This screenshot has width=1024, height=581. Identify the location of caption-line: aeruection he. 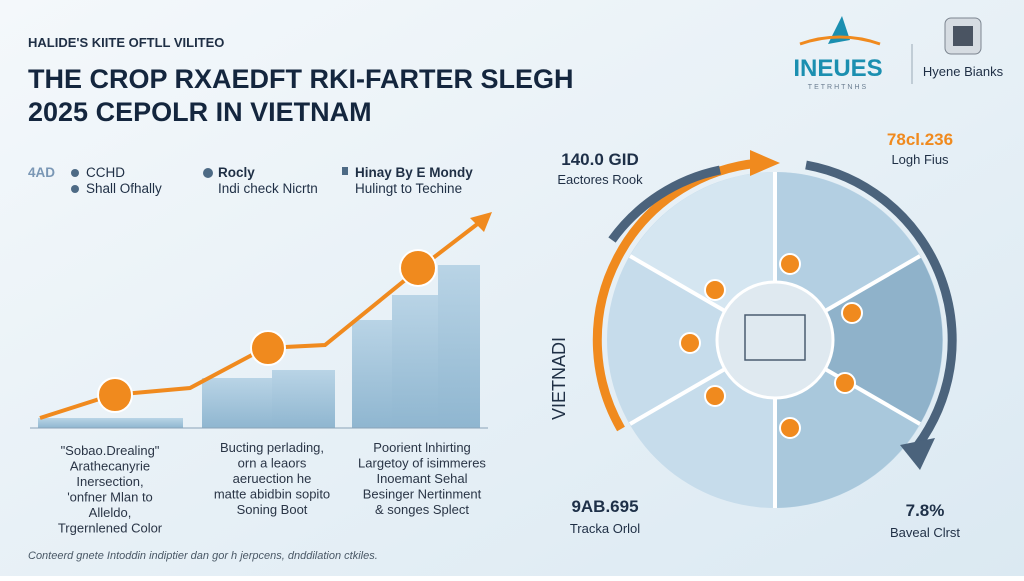
(272, 478).